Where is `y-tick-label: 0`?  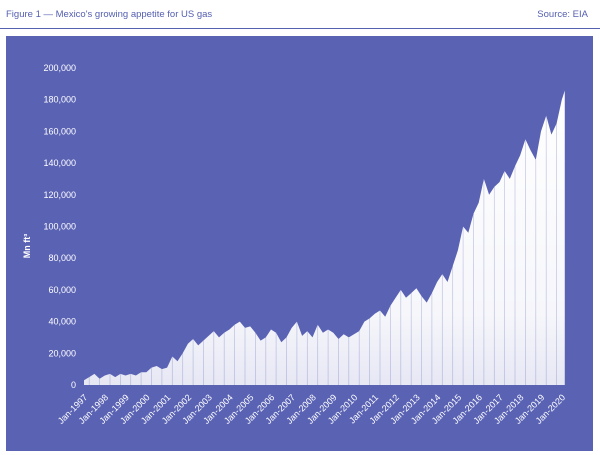 y-tick-label: 0 is located at coordinates (73, 385).